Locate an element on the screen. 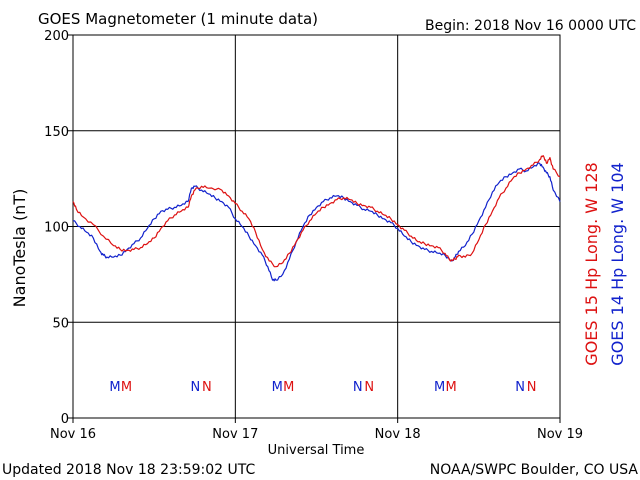 The height and width of the screenshot is (480, 640). x-axis-label: Universal Time is located at coordinates (316, 450).